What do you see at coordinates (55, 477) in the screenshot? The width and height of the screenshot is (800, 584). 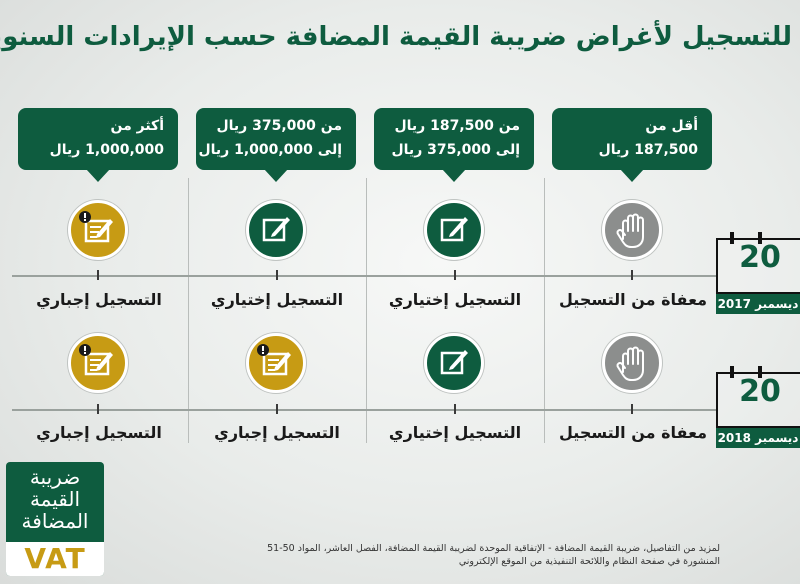 I see `logo-line1: ضريبة` at bounding box center [55, 477].